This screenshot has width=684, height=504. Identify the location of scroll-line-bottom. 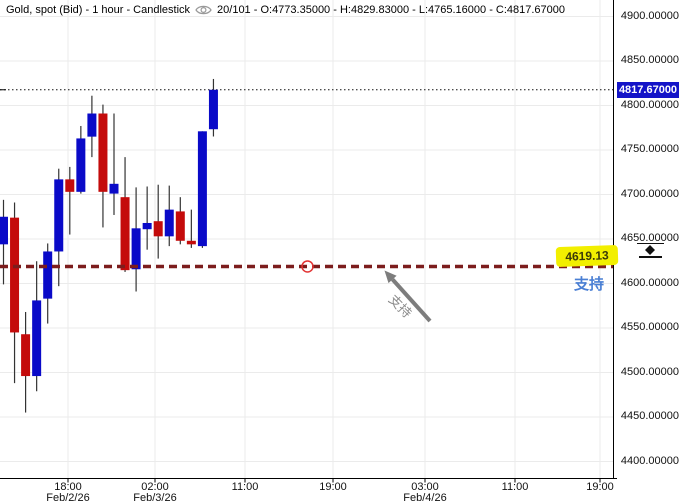
(650, 257).